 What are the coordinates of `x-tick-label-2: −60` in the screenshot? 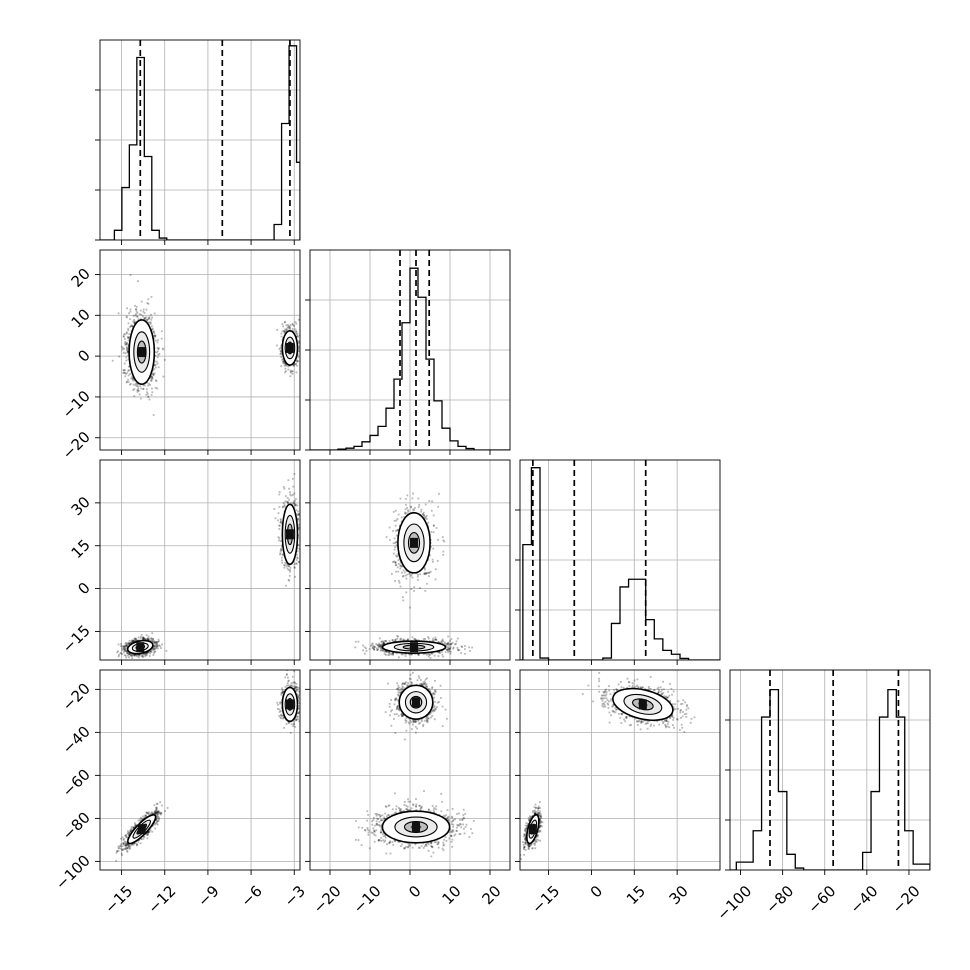 It's located at (821, 899).